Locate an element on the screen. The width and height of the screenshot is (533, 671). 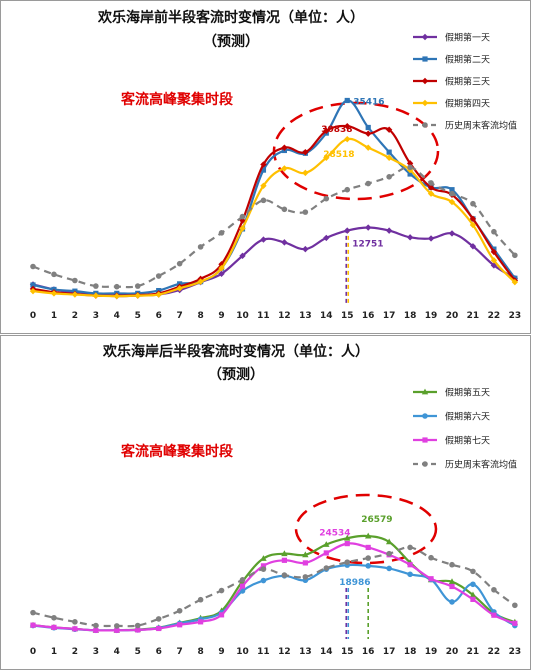
legend-label: 假期第三天 is located at coordinates (467, 82).